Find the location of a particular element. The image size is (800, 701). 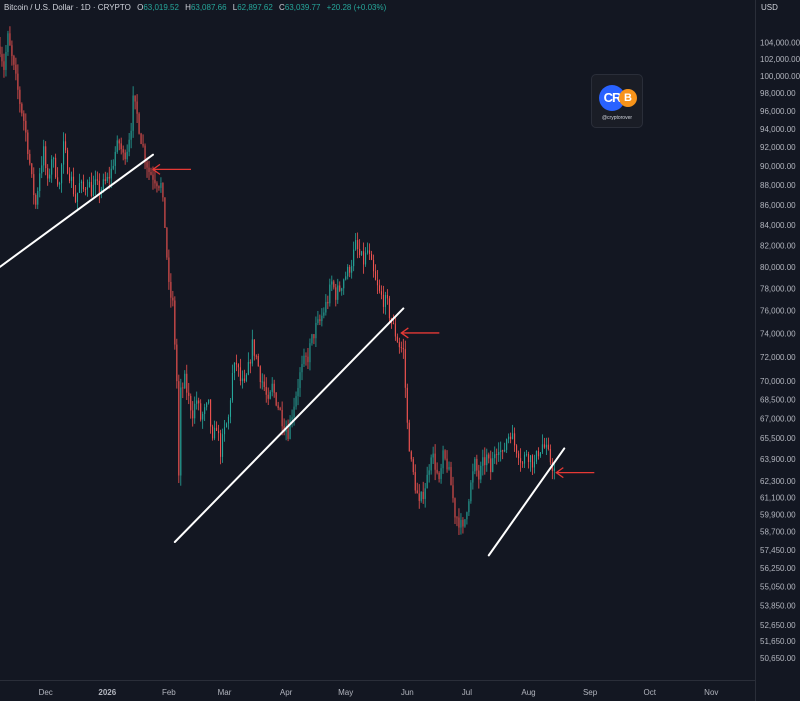

y-tick-label: 63,900.00 is located at coordinates (778, 459).